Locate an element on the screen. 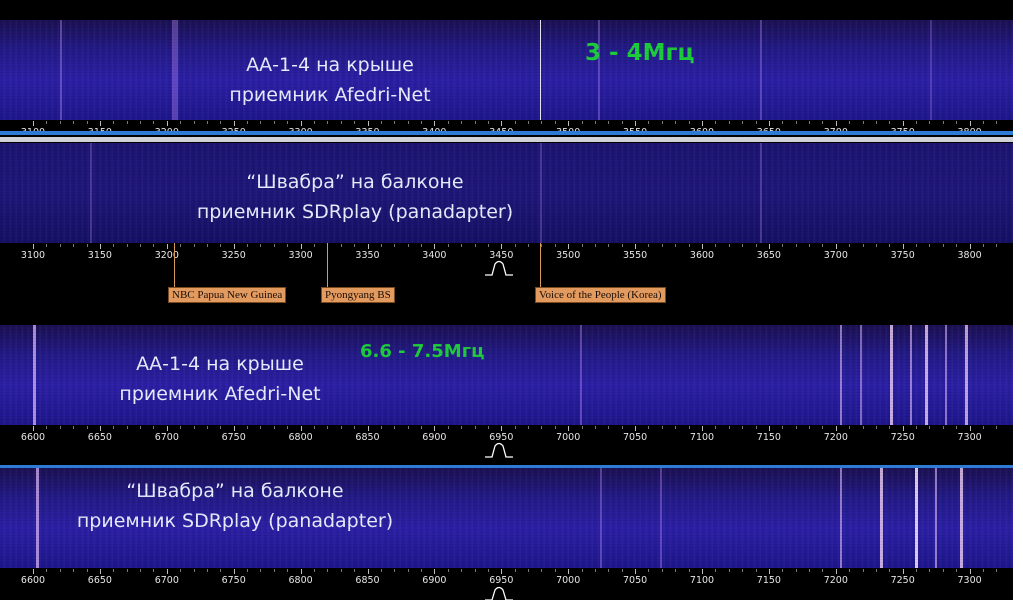 The height and width of the screenshot is (600, 1023). scale-tick-label: 3200 is located at coordinates (166, 255).